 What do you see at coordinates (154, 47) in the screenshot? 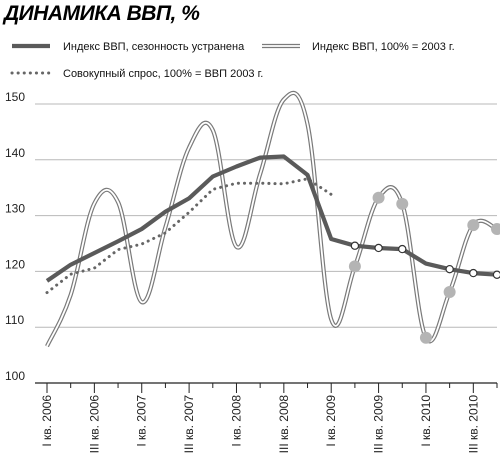
I see `legend-label-gdp-sa: Индекс ВВП, сезонность устранена` at bounding box center [154, 47].